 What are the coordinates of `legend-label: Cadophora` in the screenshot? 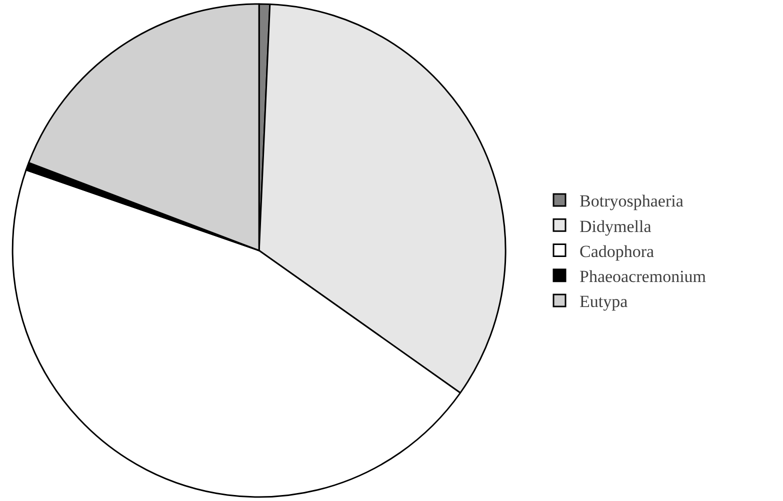 It's located at (617, 251).